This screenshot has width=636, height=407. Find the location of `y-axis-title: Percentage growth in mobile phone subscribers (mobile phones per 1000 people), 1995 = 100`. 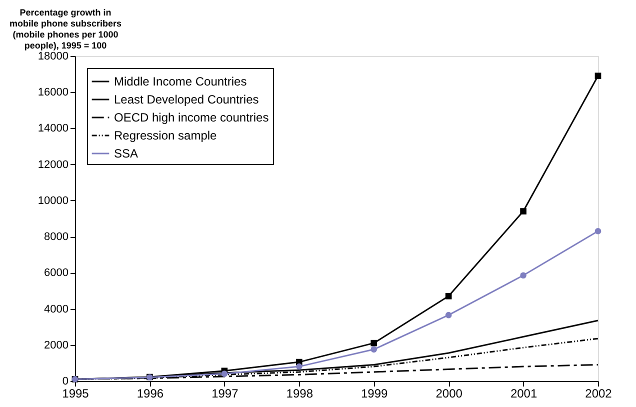

y-axis-title: Percentage growth in mobile phone subscribers (mobile phones per 1000 people), 1995 = 100 is located at coordinates (65, 29).